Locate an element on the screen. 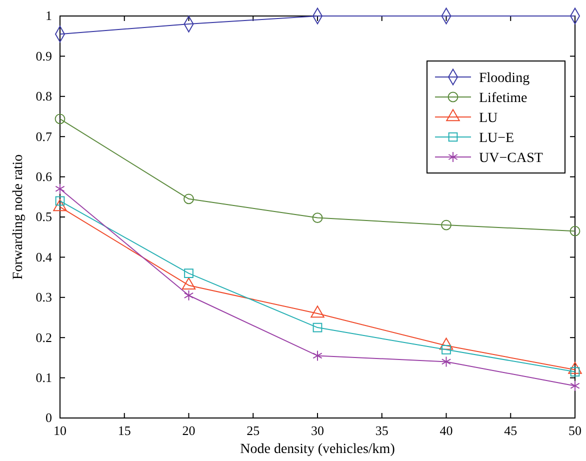 The image size is (586, 461). y-tick-label: 0.4 is located at coordinates (44, 256).